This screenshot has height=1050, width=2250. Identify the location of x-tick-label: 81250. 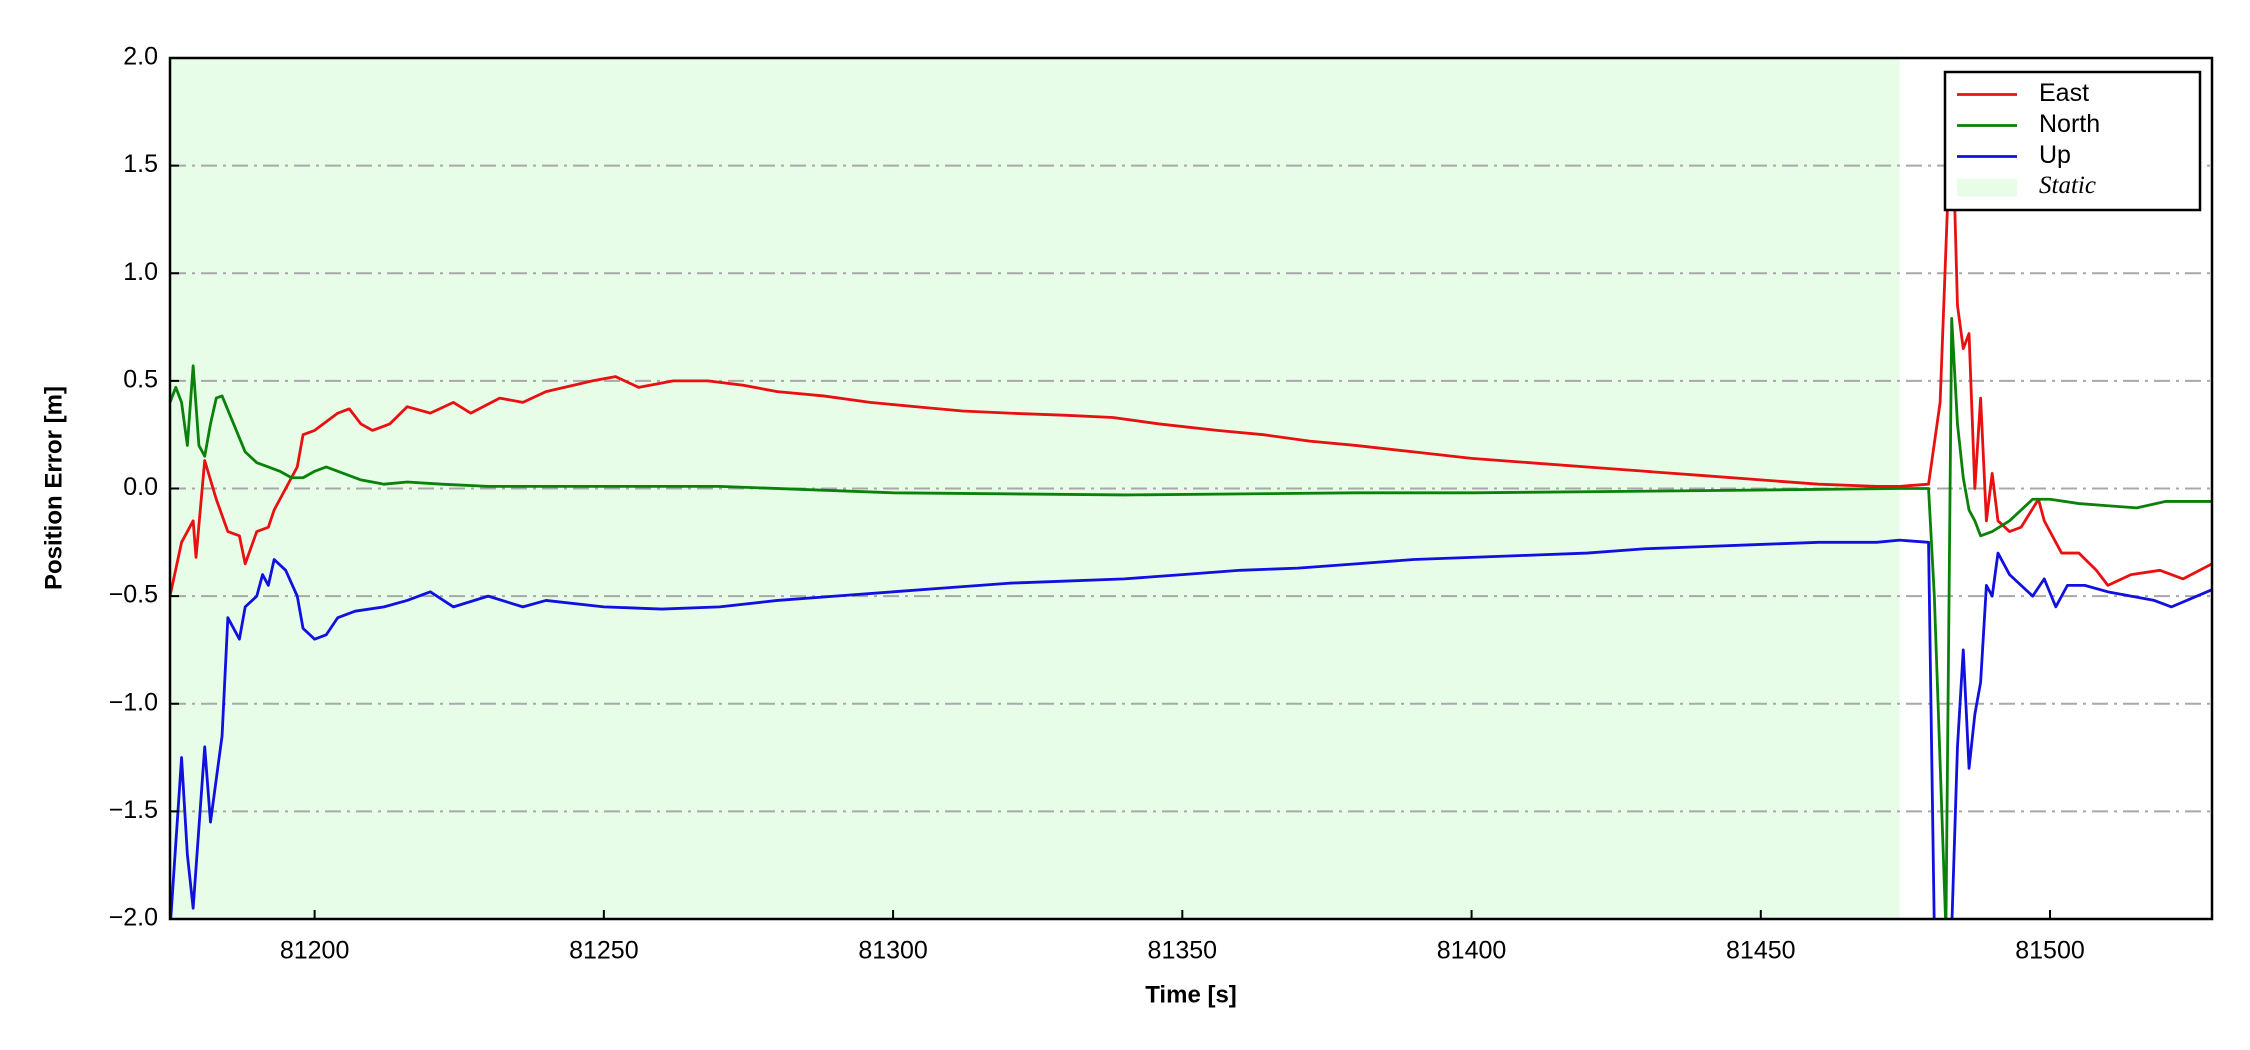
(604, 951).